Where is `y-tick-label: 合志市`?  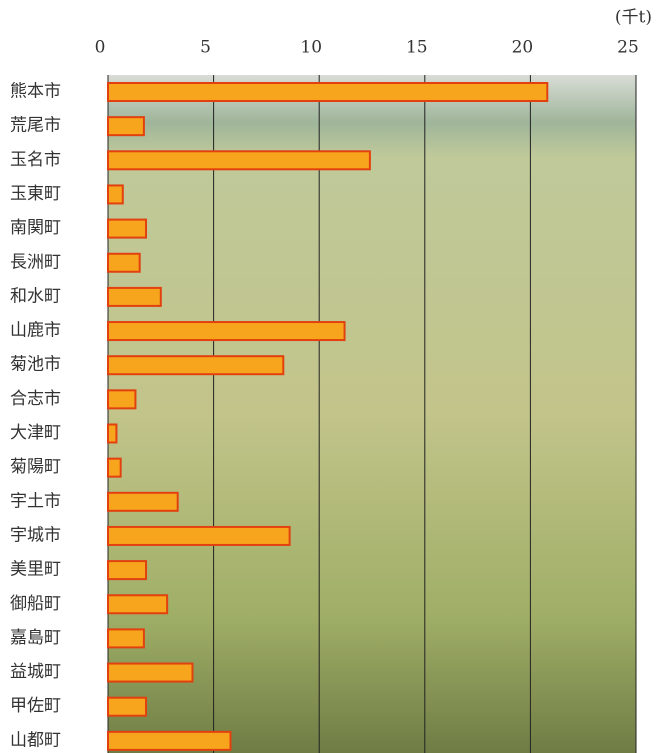
y-tick-label: 合志市 is located at coordinates (35, 399).